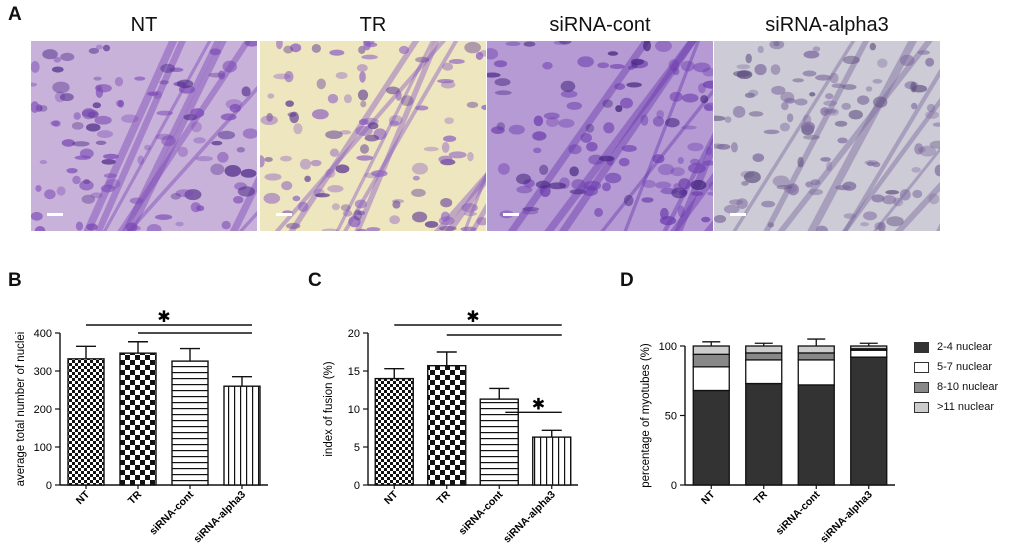 The image size is (1024, 554). What do you see at coordinates (956, 387) in the screenshot?
I see `legend-item-8-10: 8-10 nuclear` at bounding box center [956, 387].